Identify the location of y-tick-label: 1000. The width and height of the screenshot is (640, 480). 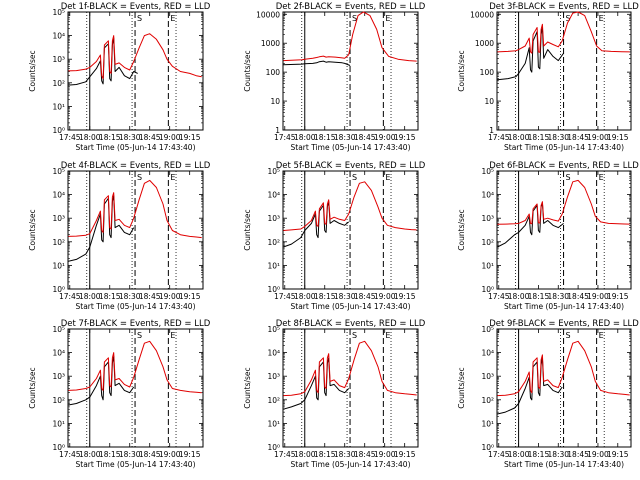
(484, 43).